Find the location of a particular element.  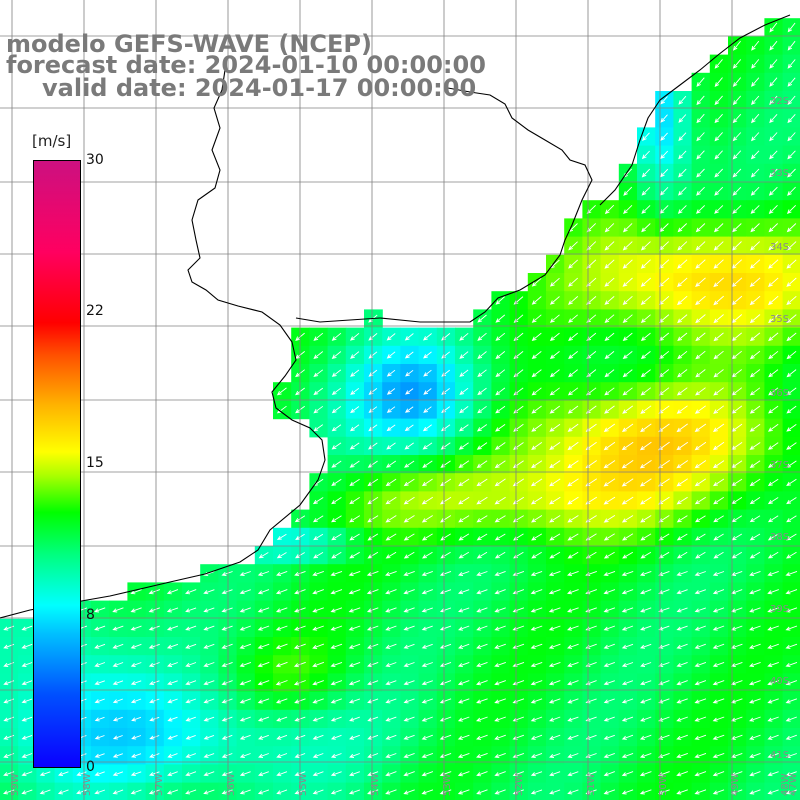

colorbar-unit: [m/s] is located at coordinates (52, 141).